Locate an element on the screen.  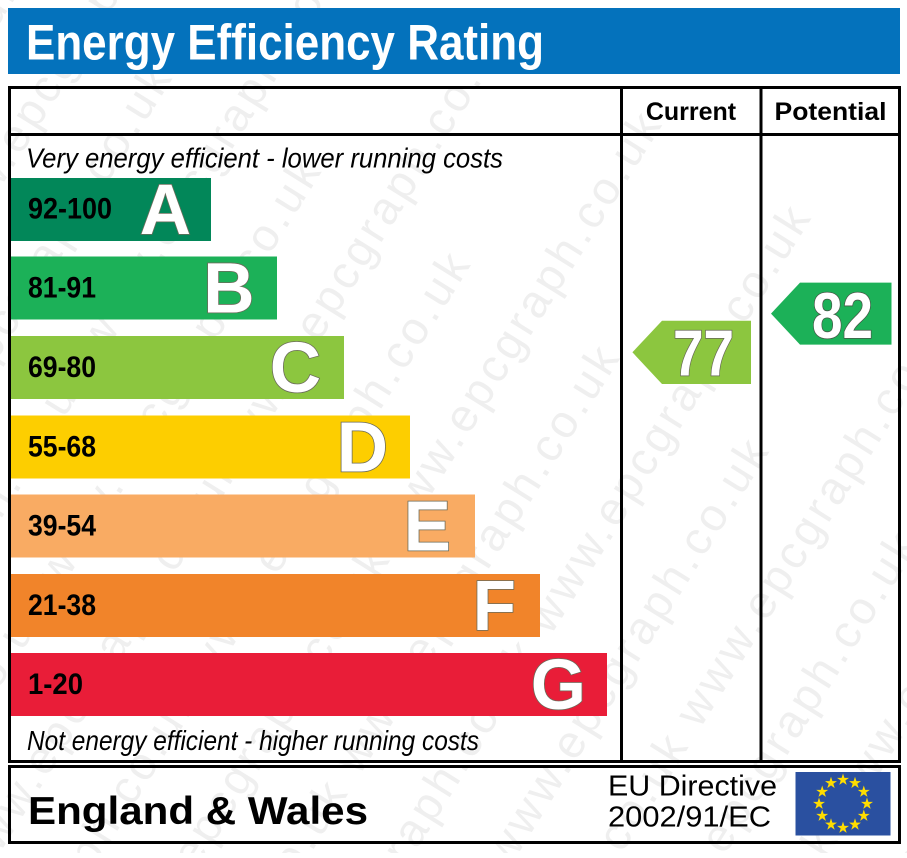
svg-text: E is located at coordinates (427, 527).